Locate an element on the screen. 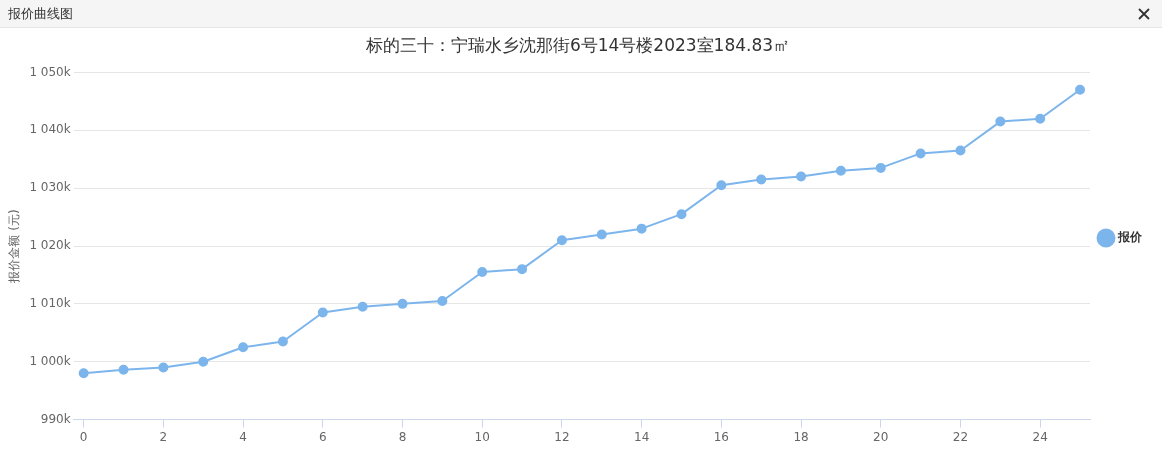  legend-label: 报价 is located at coordinates (1130, 237).